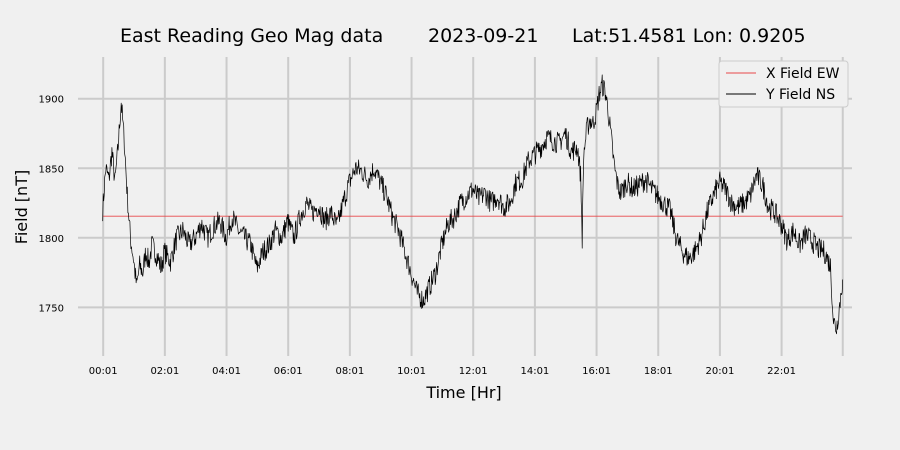  Describe the element at coordinates (51, 169) in the screenshot. I see `y-tick-label: 1850` at that location.